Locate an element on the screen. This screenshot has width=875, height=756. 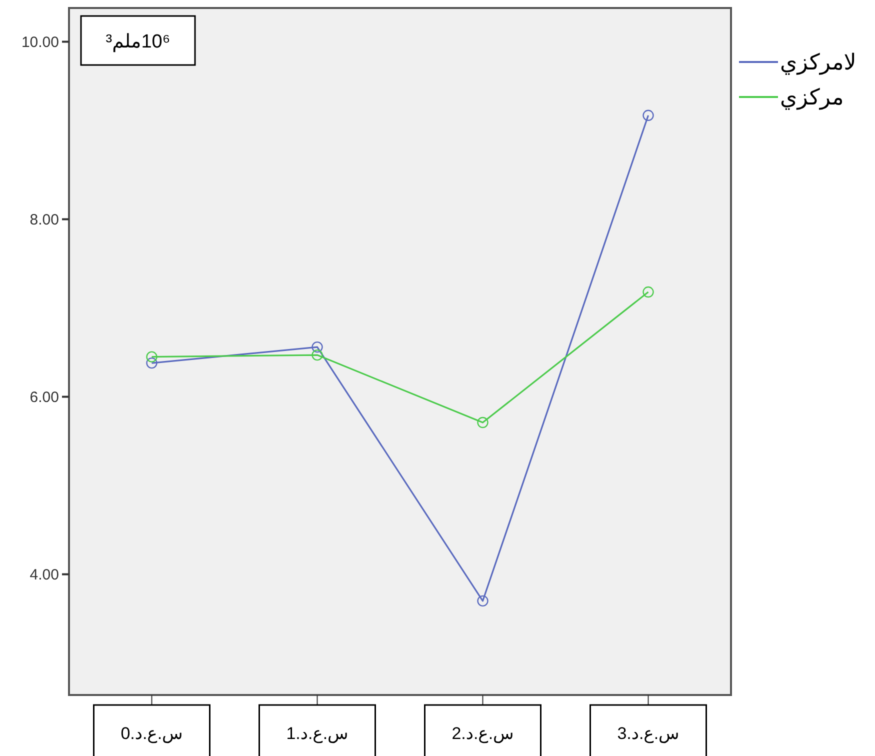
x-tick-label: س.ع.د.0 is located at coordinates (151, 734).